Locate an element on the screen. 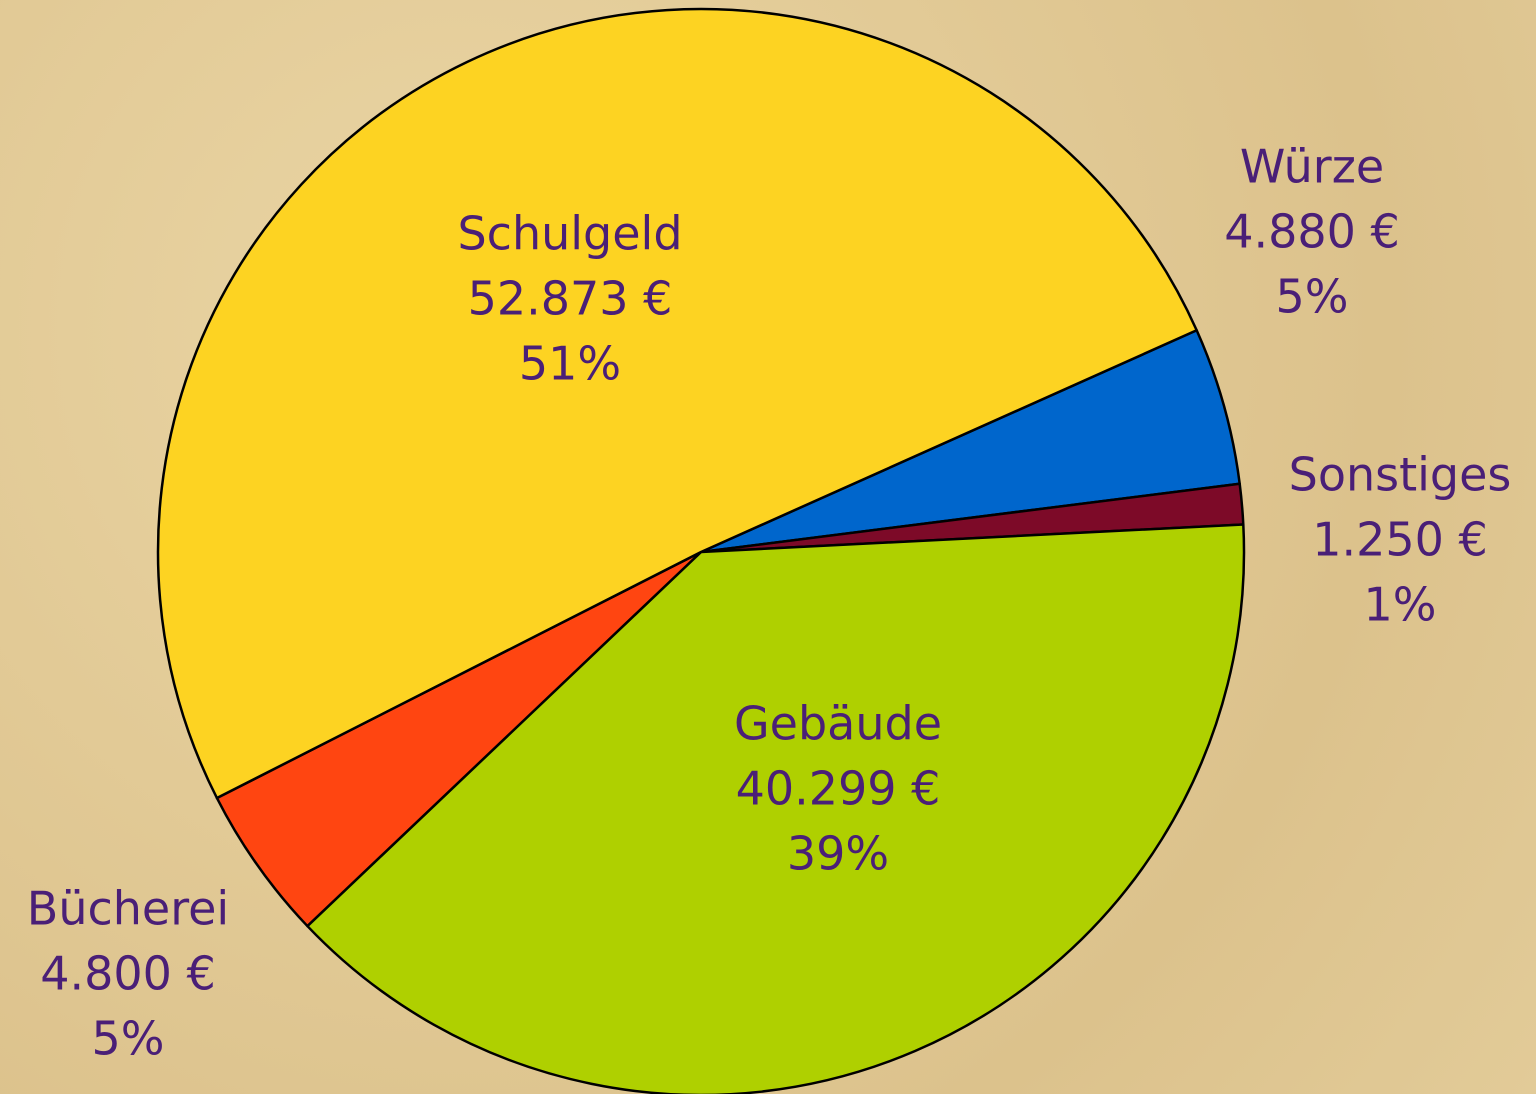 The height and width of the screenshot is (1094, 1536). value-label: 4.800 € is located at coordinates (128, 974).